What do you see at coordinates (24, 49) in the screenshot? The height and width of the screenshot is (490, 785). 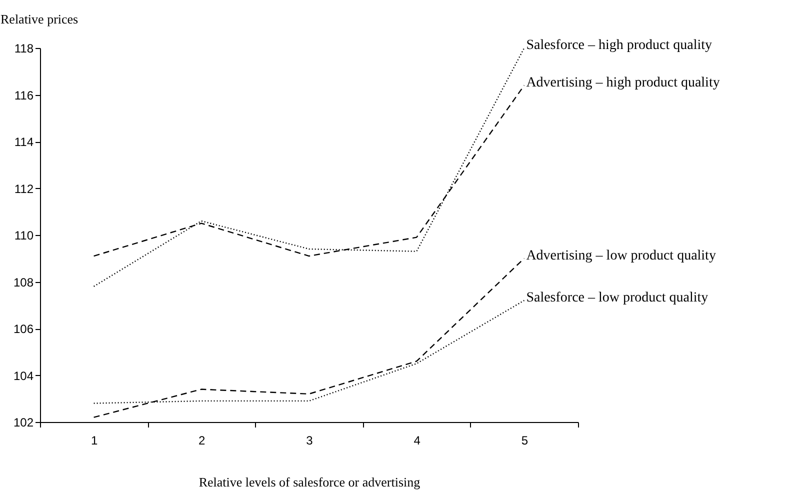 I see `y-tick-label: 118` at bounding box center [24, 49].